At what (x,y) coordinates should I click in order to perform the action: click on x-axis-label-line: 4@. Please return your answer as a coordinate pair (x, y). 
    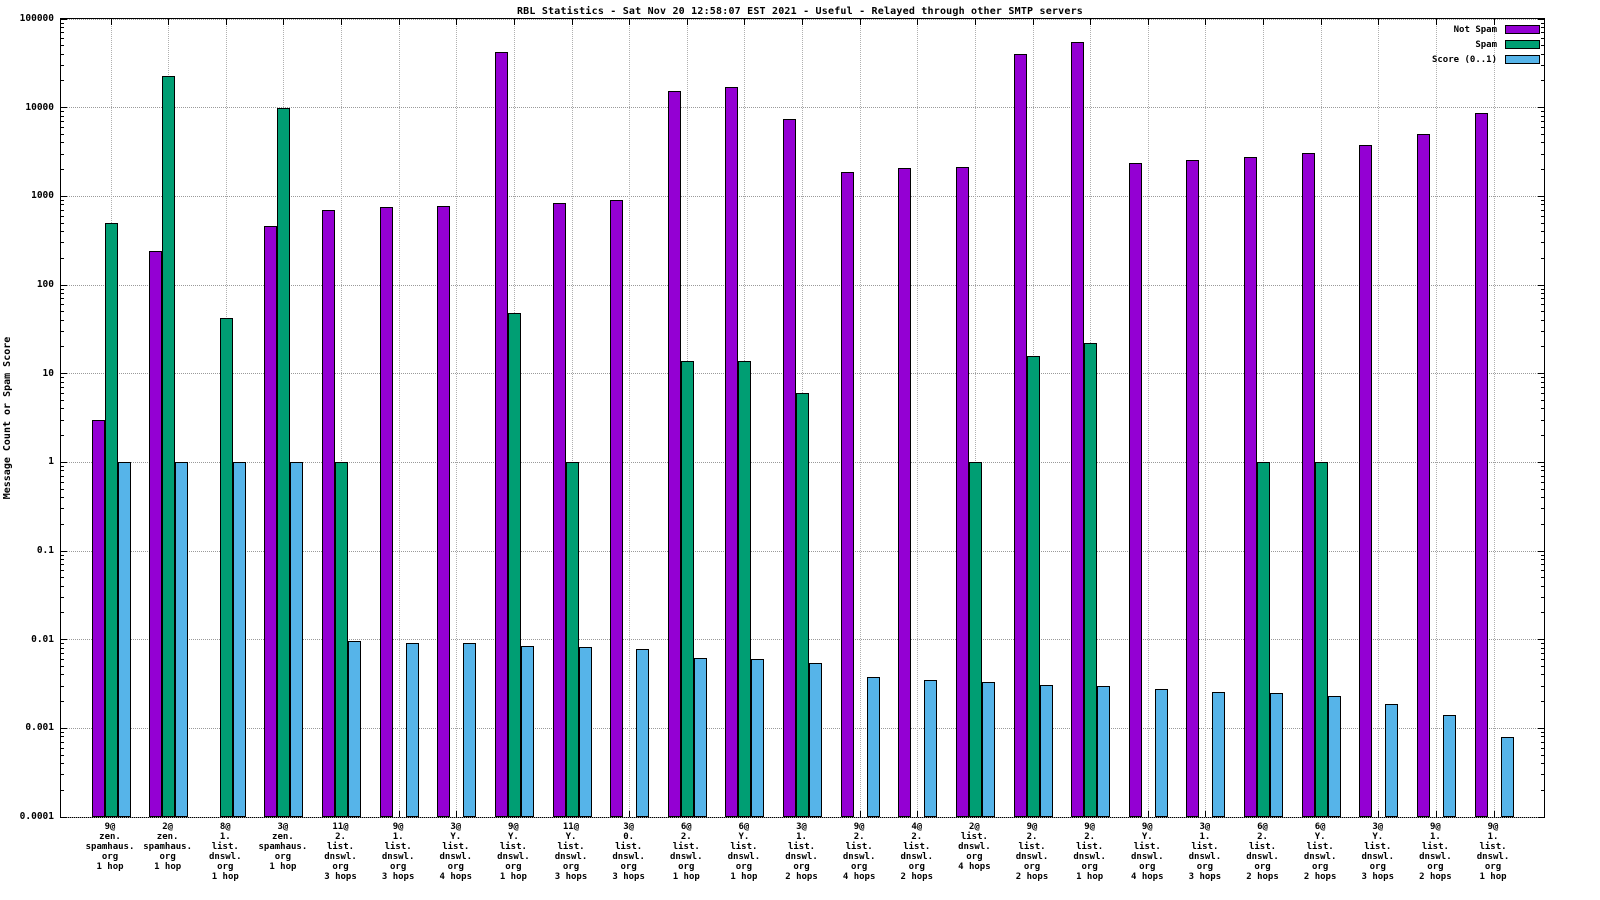
    Looking at the image, I should click on (917, 827).